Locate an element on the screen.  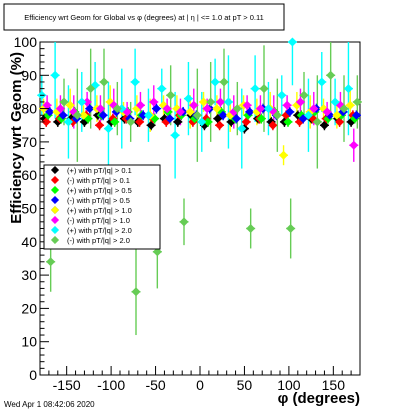
y-tick-label: 100 is located at coordinates (26, 42).